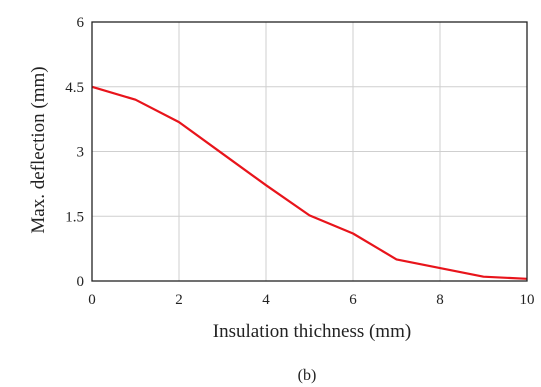 This screenshot has height=387, width=541. I want to click on x-axis-title: Insulation thichness (mm), so click(312, 331).